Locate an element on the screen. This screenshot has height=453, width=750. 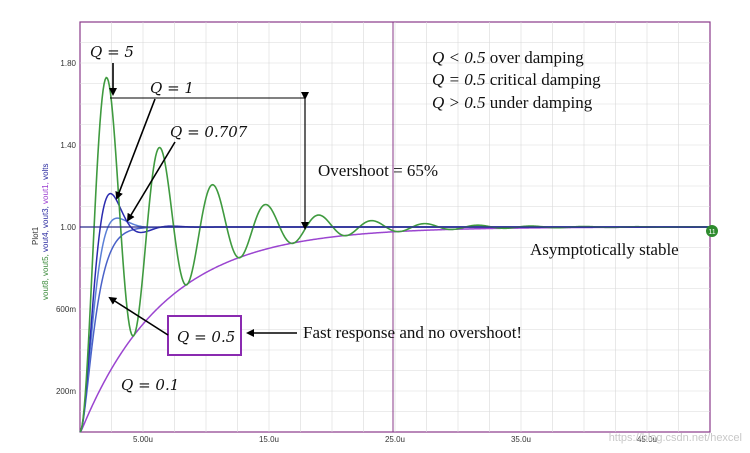
legend-line-2-q: Q = 0.5 is located at coordinates (459, 79).